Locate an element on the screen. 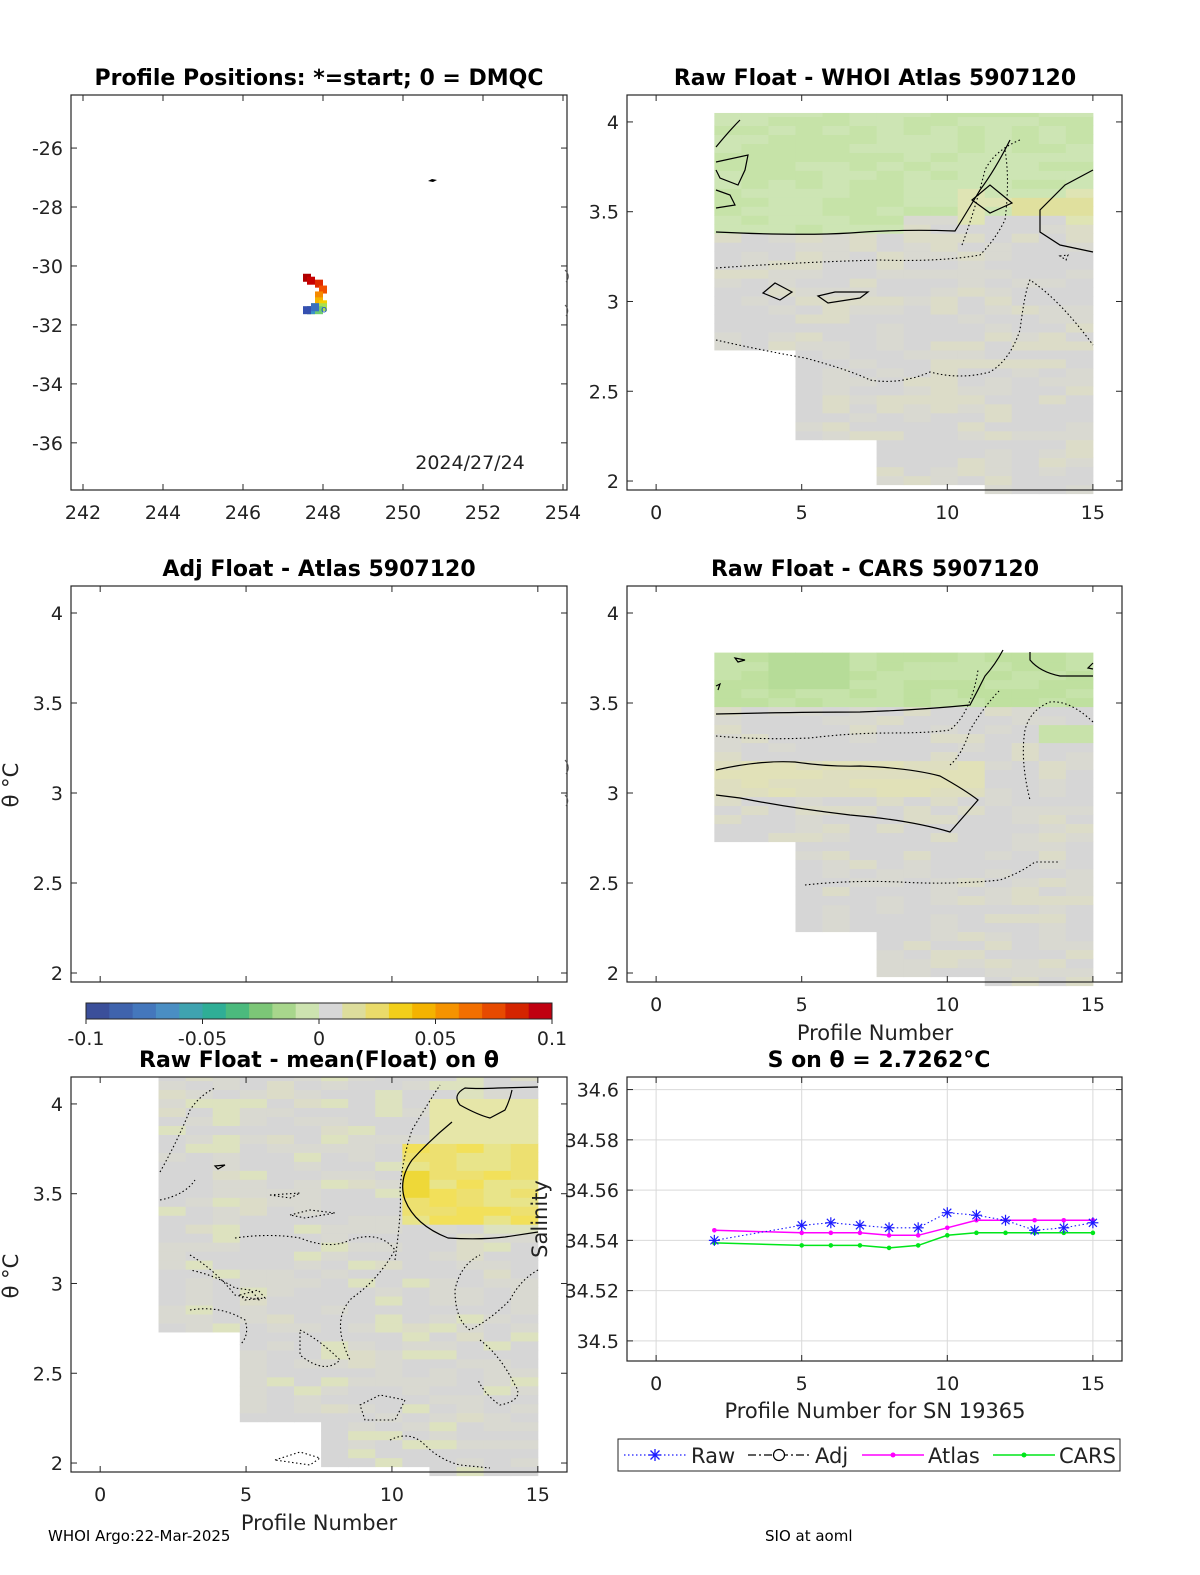 Image resolution: width=1200 pixels, height=1575 pixels. salinity-cars-point is located at coordinates (918, 1245).